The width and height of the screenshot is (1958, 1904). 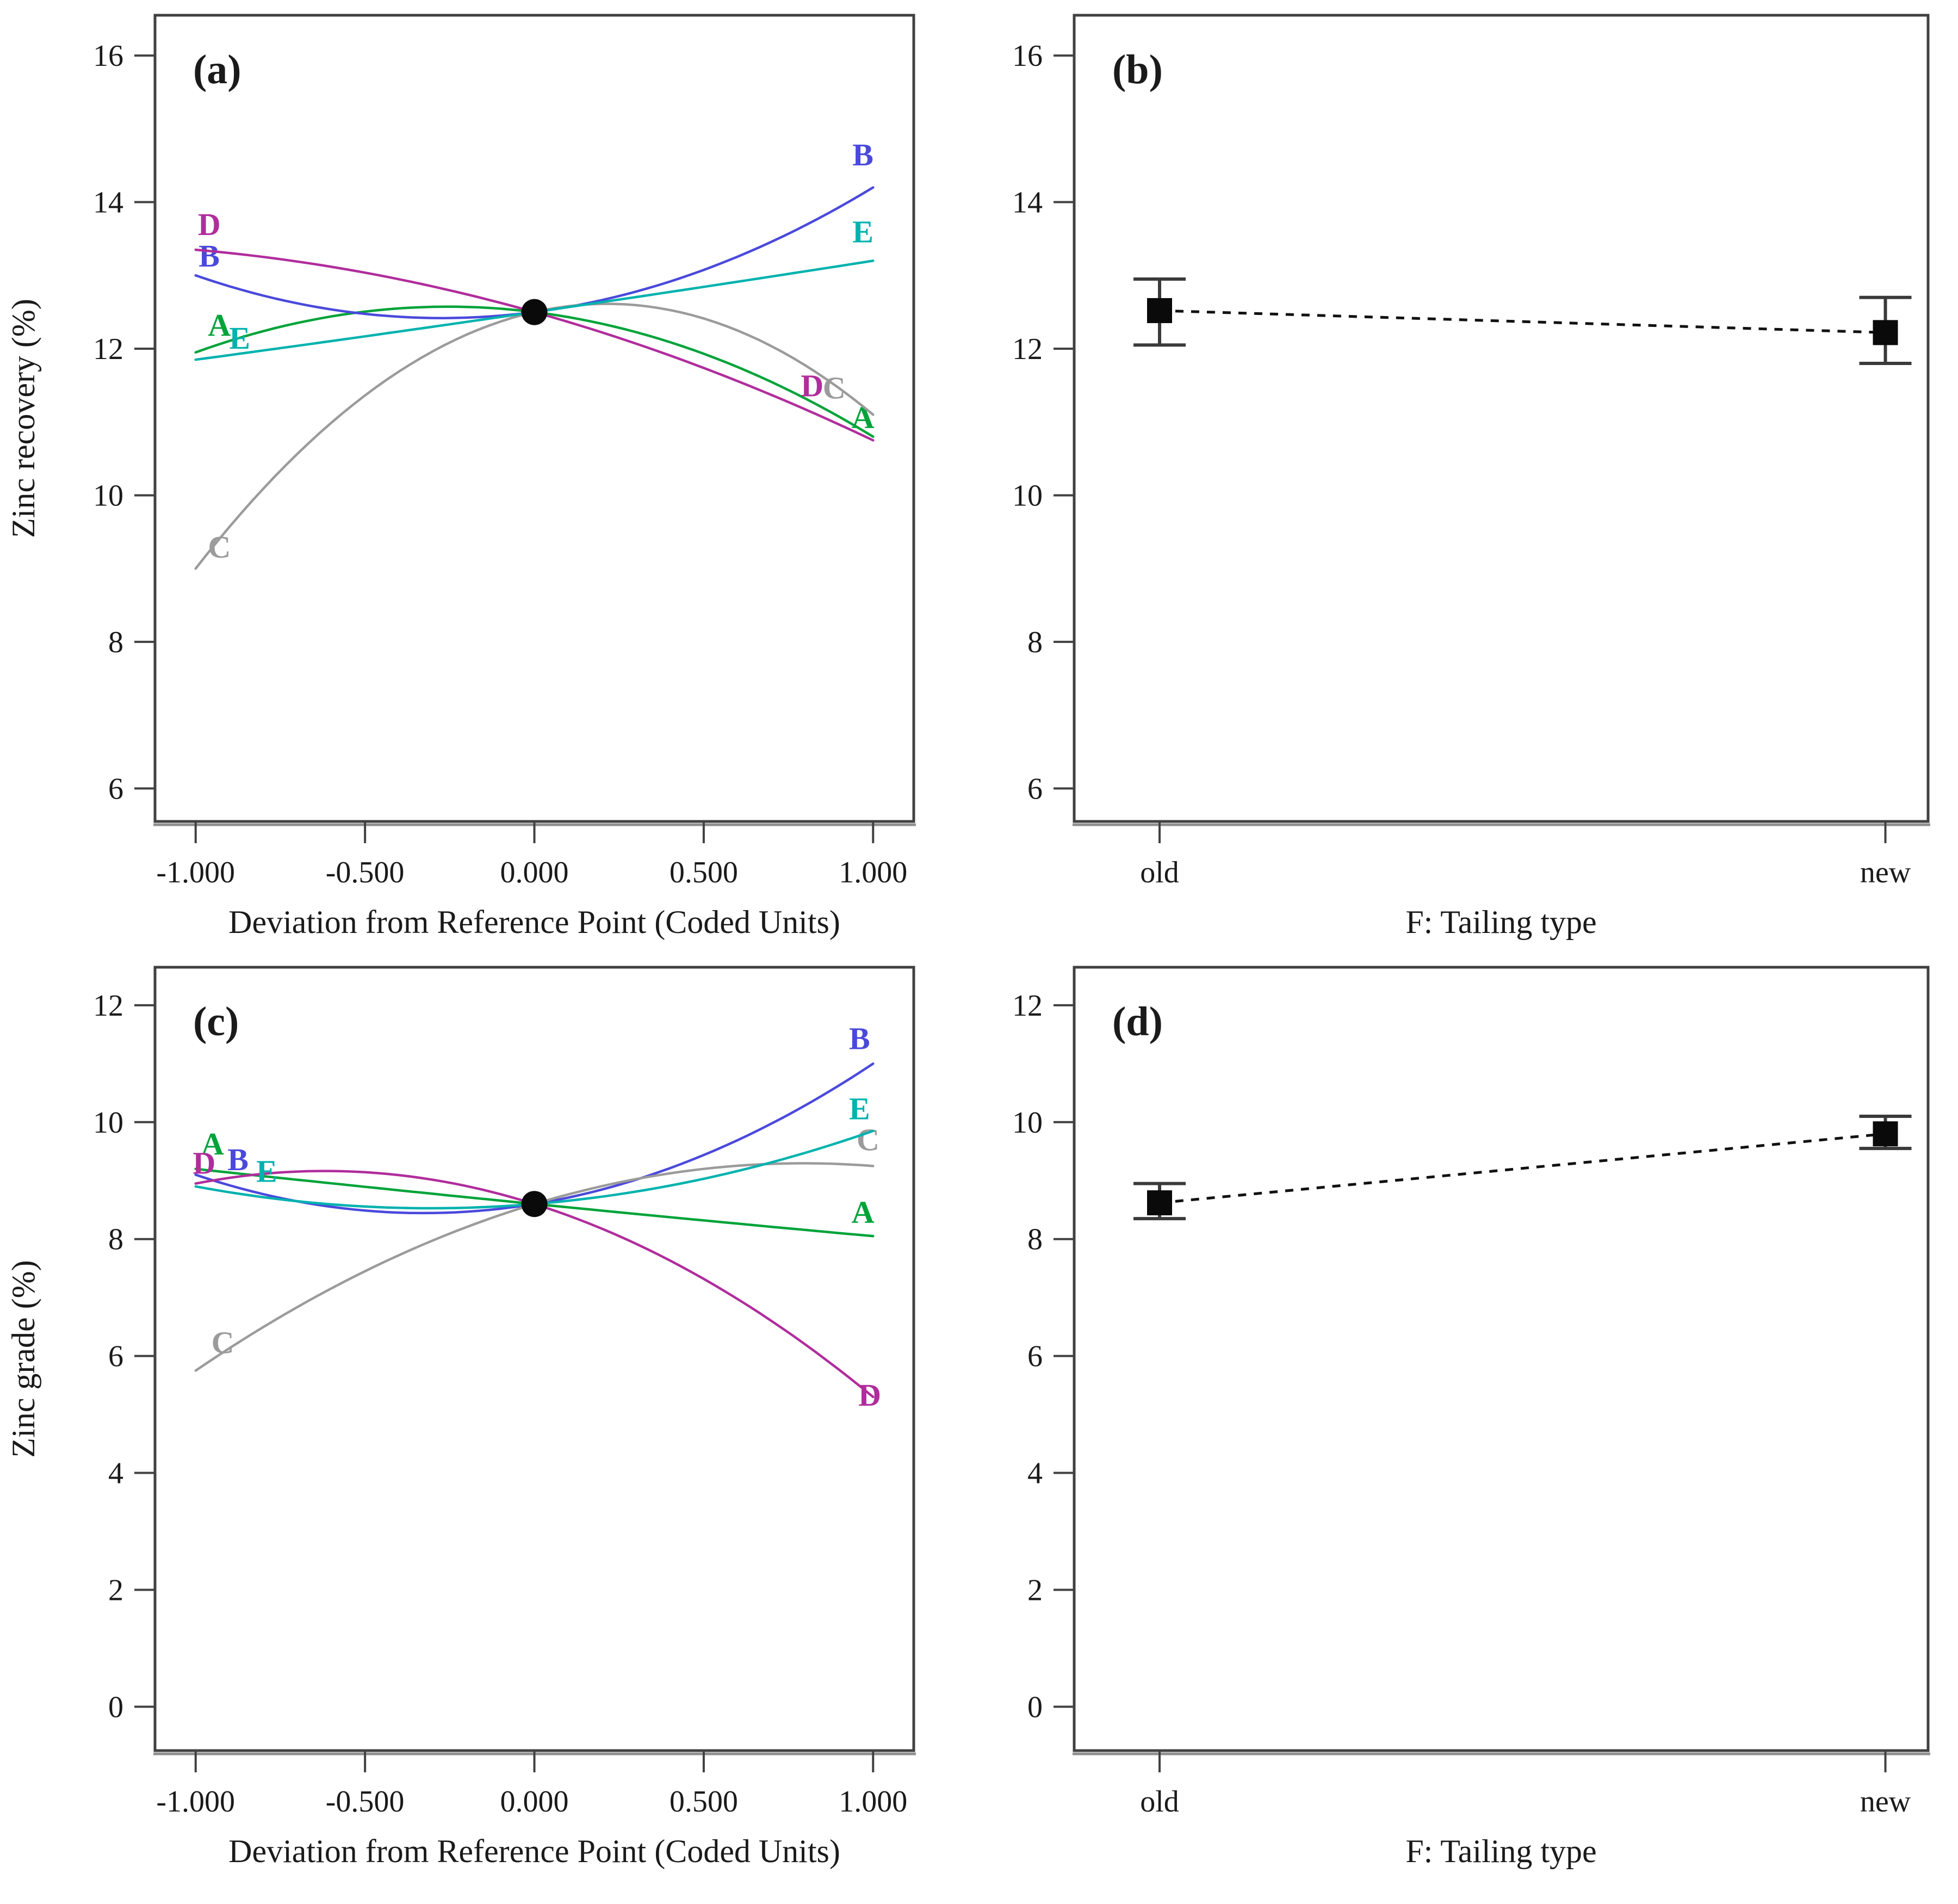 What do you see at coordinates (23, 1358) in the screenshot?
I see `y-axis-title: Zinc grade (%)` at bounding box center [23, 1358].